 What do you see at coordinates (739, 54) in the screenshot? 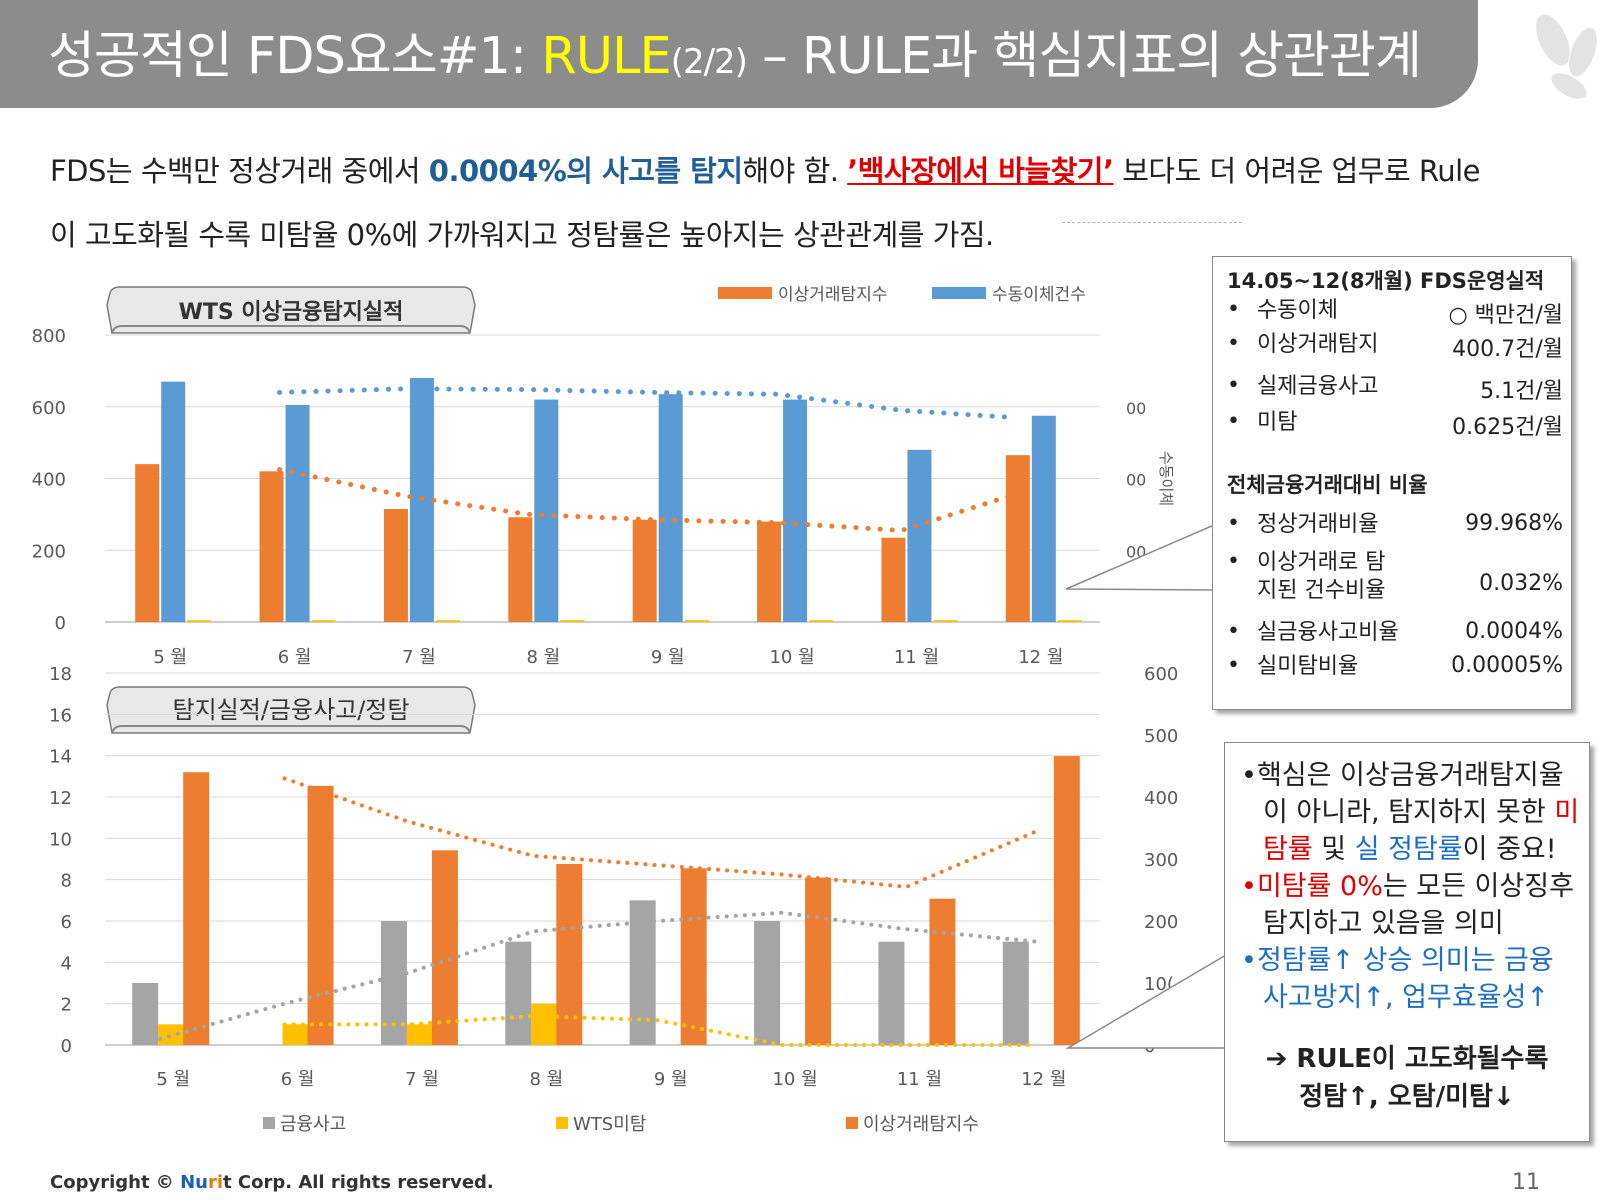
I see `title-bar` at bounding box center [739, 54].